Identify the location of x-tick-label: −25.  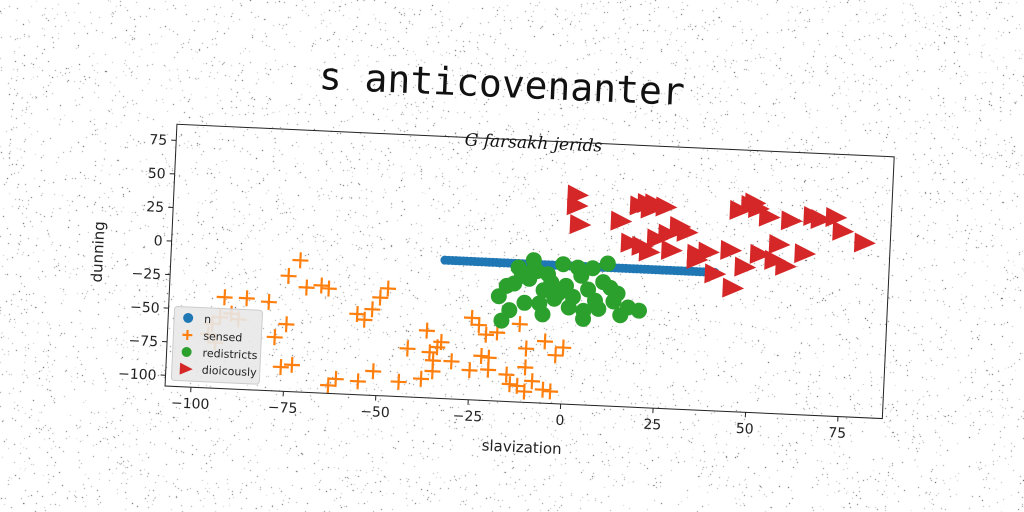
(467, 416).